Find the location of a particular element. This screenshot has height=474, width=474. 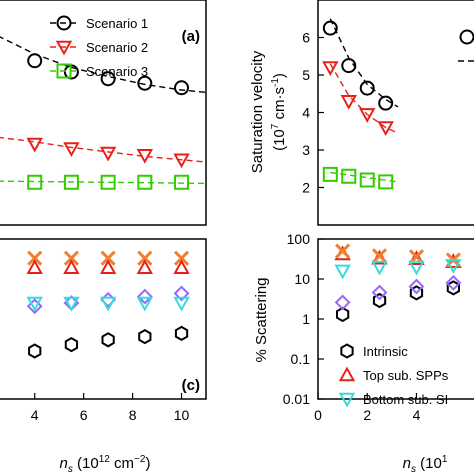

legend-a-label-2: Scenario 3 is located at coordinates (117, 71).